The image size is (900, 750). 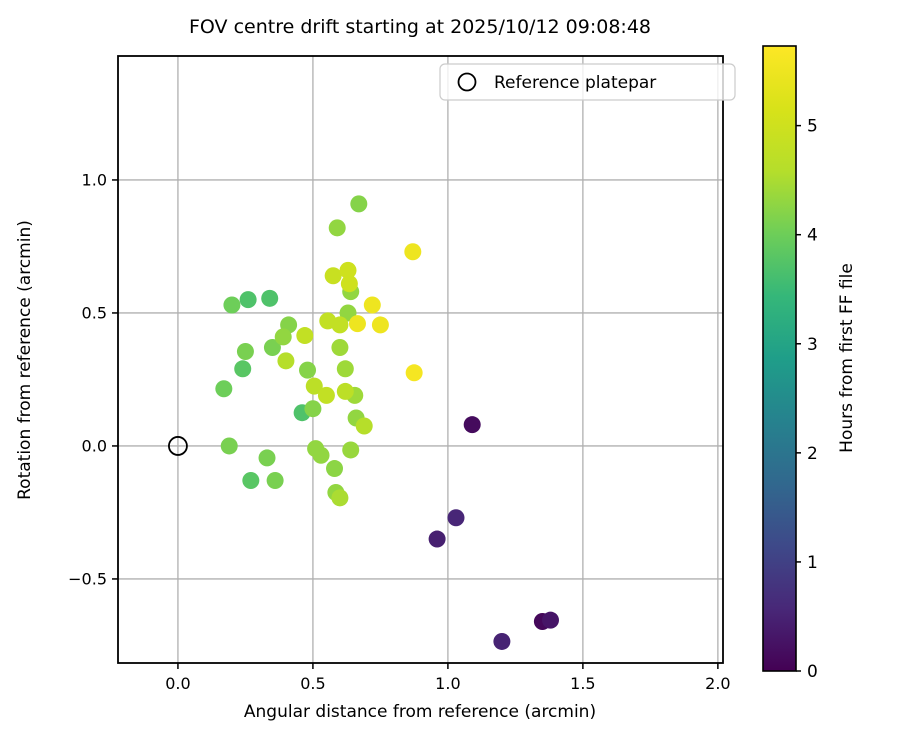 I want to click on colorbar-tick-label: 0, so click(x=812, y=672).